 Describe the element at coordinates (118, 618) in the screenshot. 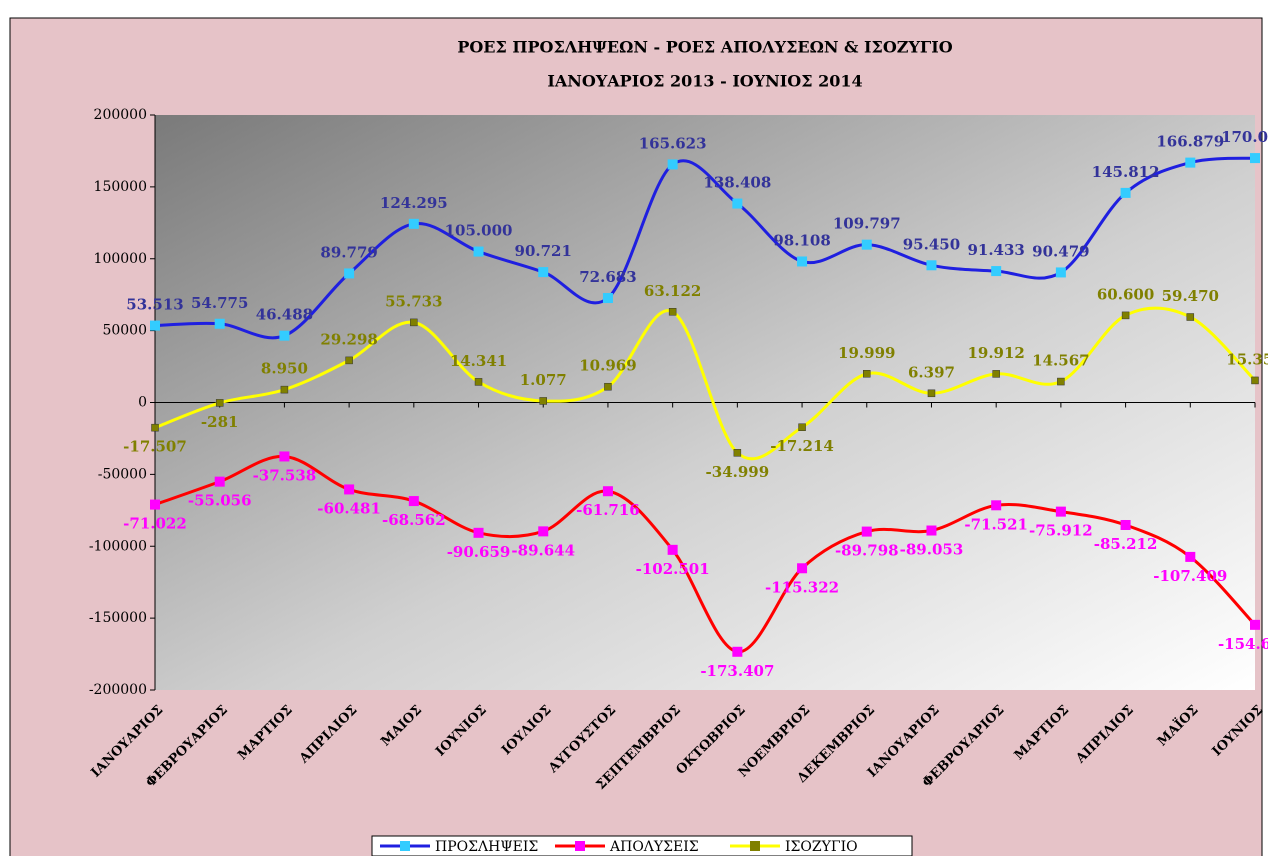

I see `y-tick-label: -150000` at that location.